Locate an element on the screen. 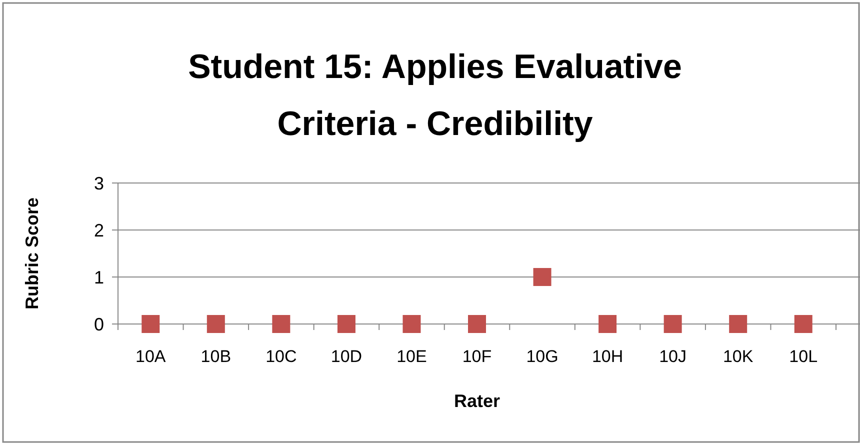 The width and height of the screenshot is (860, 445). x-axis-title: Rater is located at coordinates (477, 401).